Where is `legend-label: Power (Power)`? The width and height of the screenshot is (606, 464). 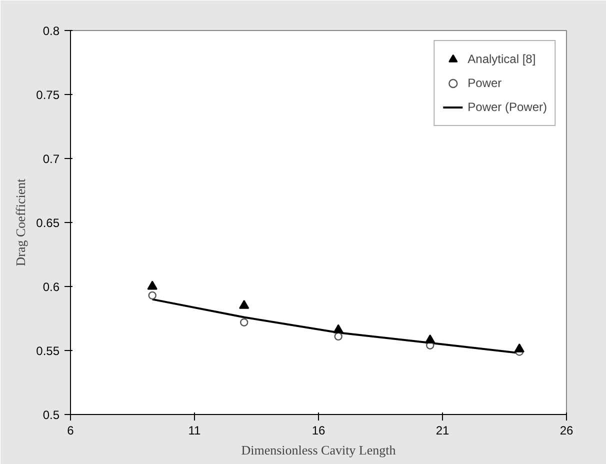
legend-label: Power (Power) is located at coordinates (507, 107).